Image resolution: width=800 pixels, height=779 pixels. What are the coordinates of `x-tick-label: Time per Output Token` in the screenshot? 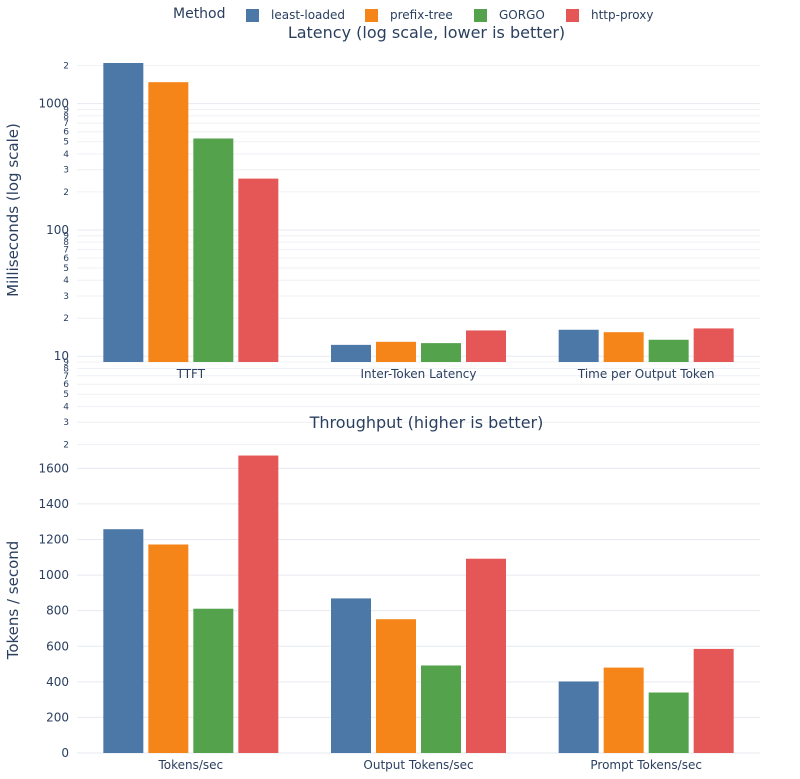 It's located at (646, 374).